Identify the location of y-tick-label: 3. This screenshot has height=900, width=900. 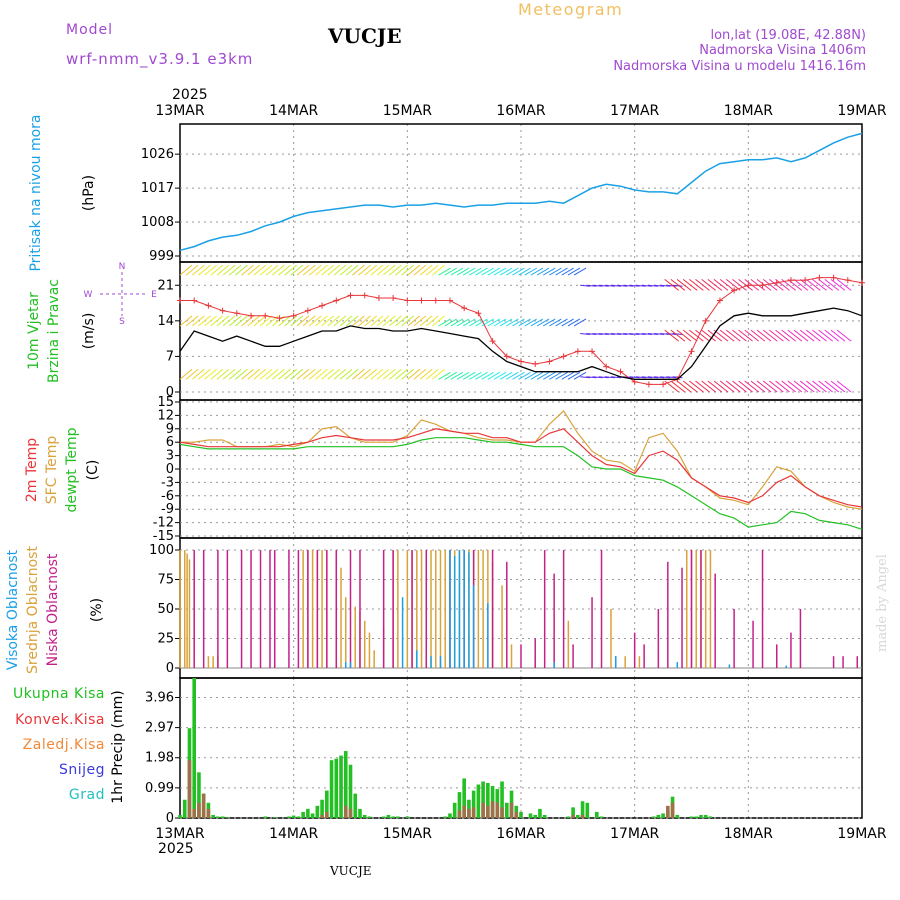
(170, 456).